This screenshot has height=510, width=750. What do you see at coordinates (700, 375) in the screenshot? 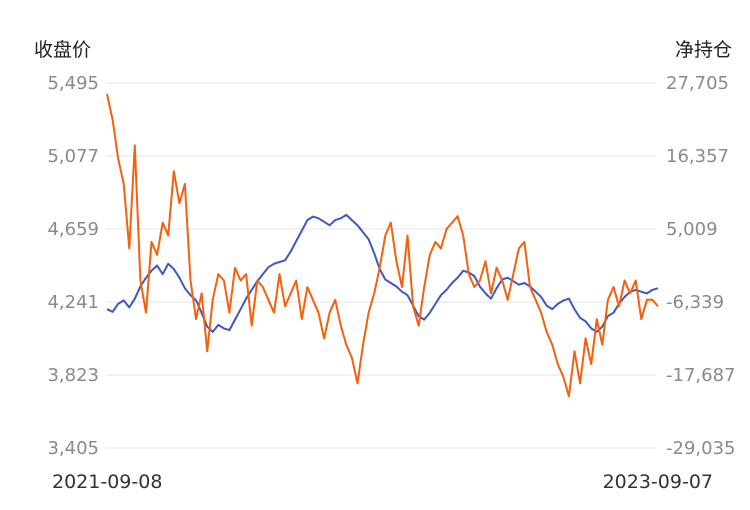
I see `right-tick-label: -17,687` at bounding box center [700, 375].